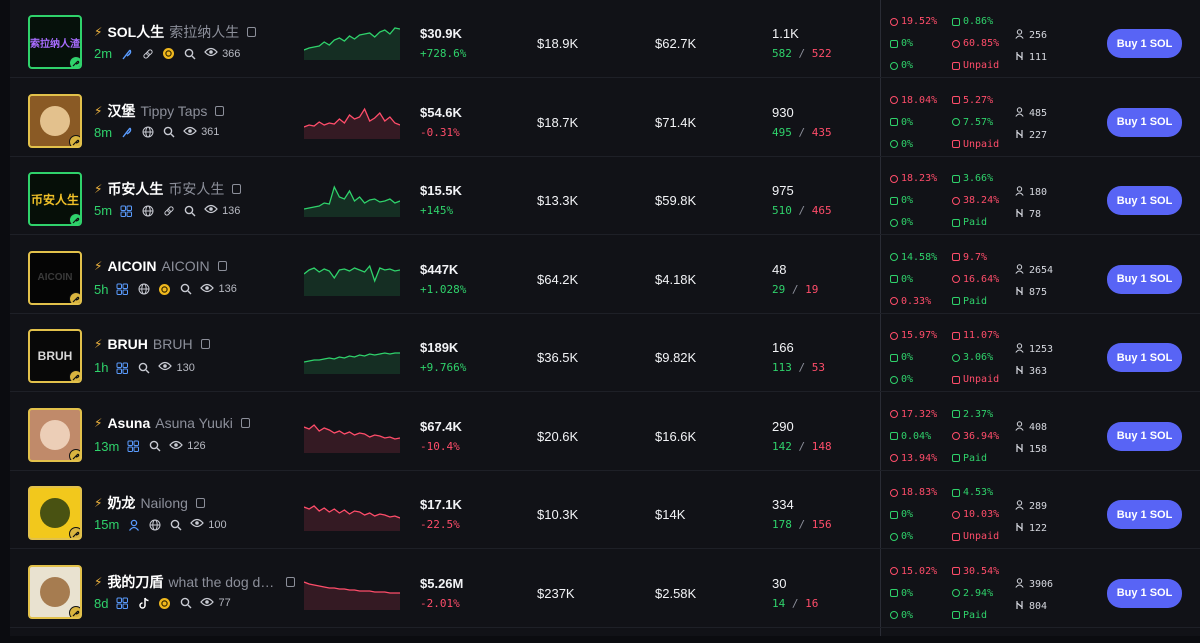  I want to click on top10-holders-icon, so click(894, 257).